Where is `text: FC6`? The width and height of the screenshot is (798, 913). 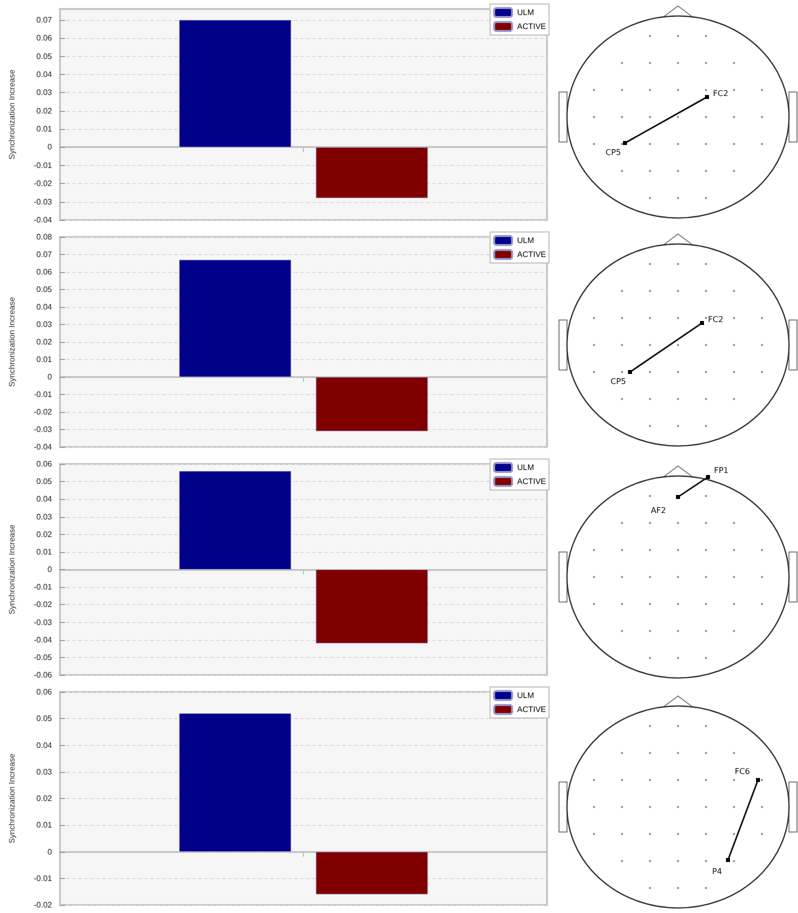
text: FC6 is located at coordinates (742, 771).